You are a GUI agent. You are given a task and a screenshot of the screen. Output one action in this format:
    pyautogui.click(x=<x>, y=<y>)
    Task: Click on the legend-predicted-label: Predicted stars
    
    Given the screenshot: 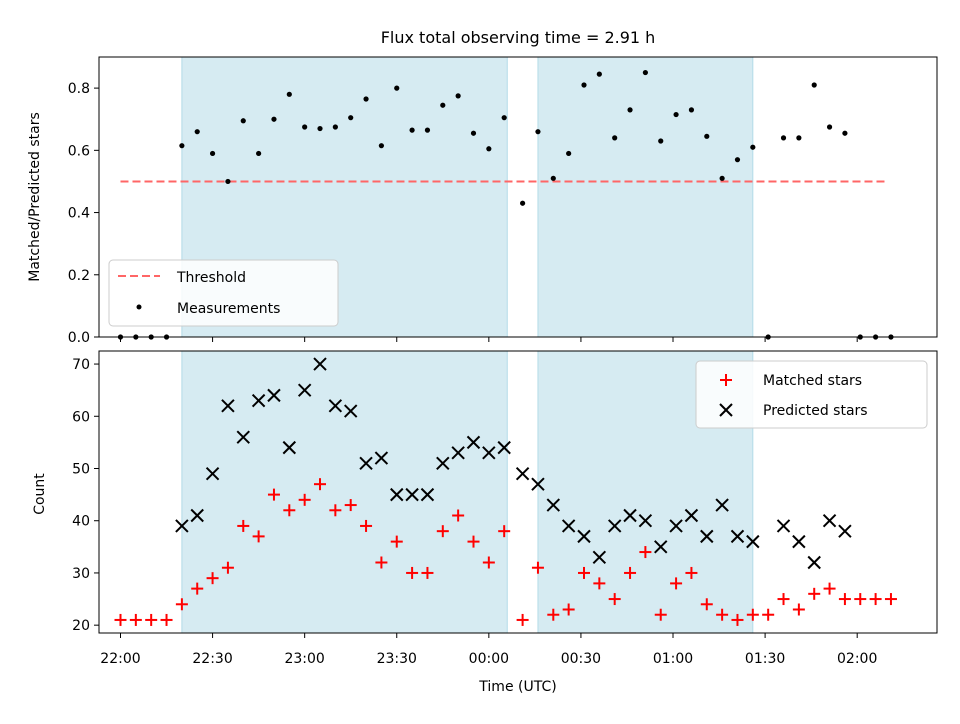 What is the action you would take?
    pyautogui.click(x=815, y=411)
    